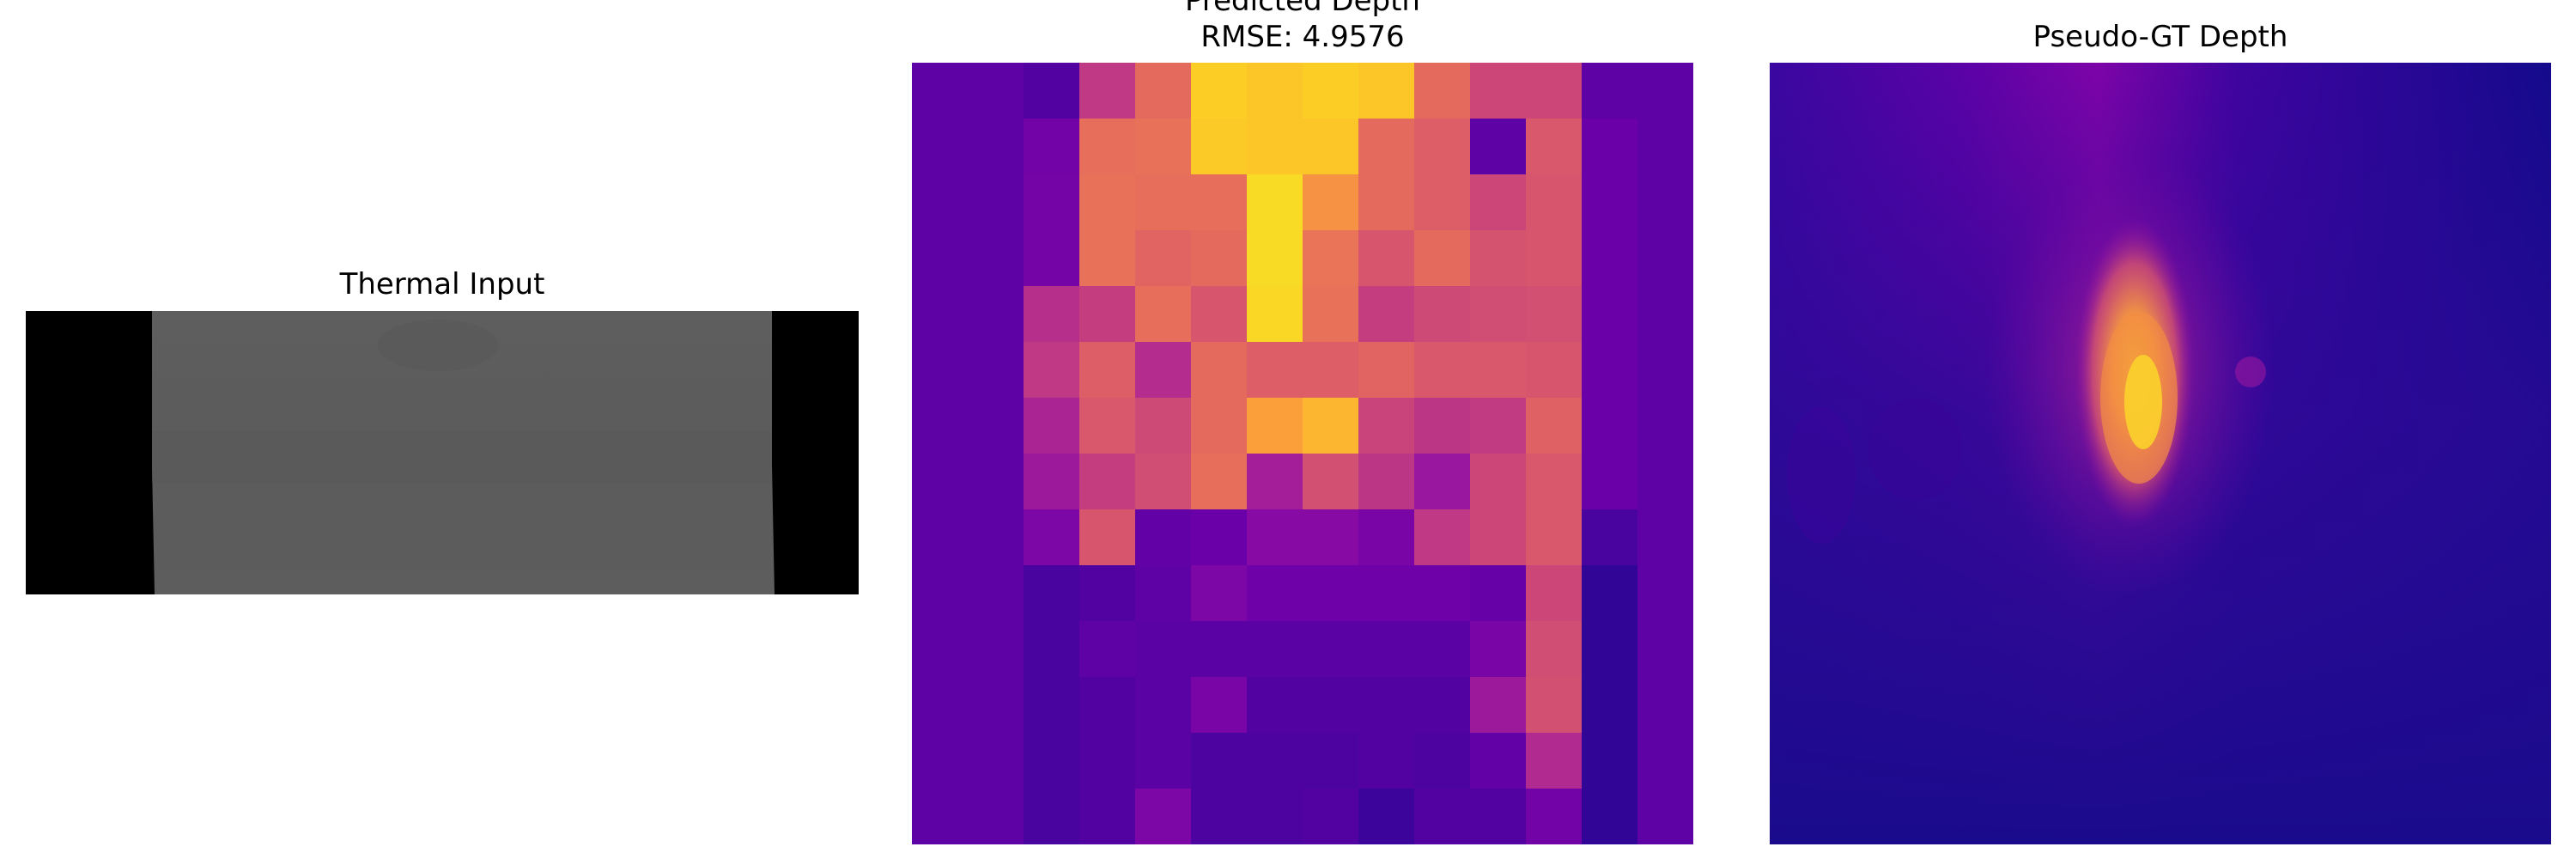  I want to click on predicted-depth-title: Predicted Depth, so click(1302, 9).